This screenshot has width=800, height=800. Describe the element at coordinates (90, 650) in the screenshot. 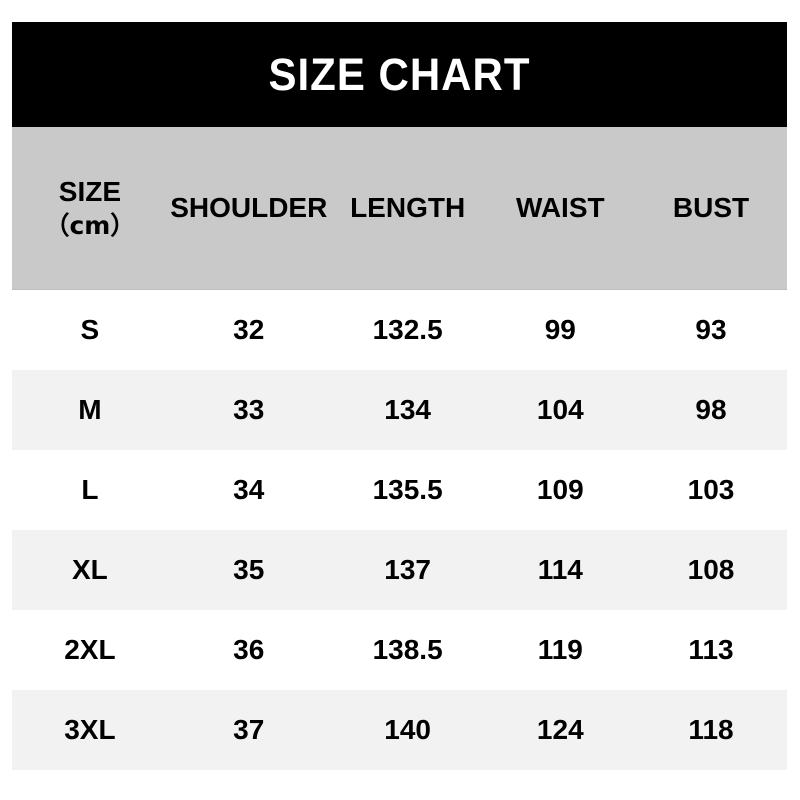

I see `cell-size: 2XL` at that location.